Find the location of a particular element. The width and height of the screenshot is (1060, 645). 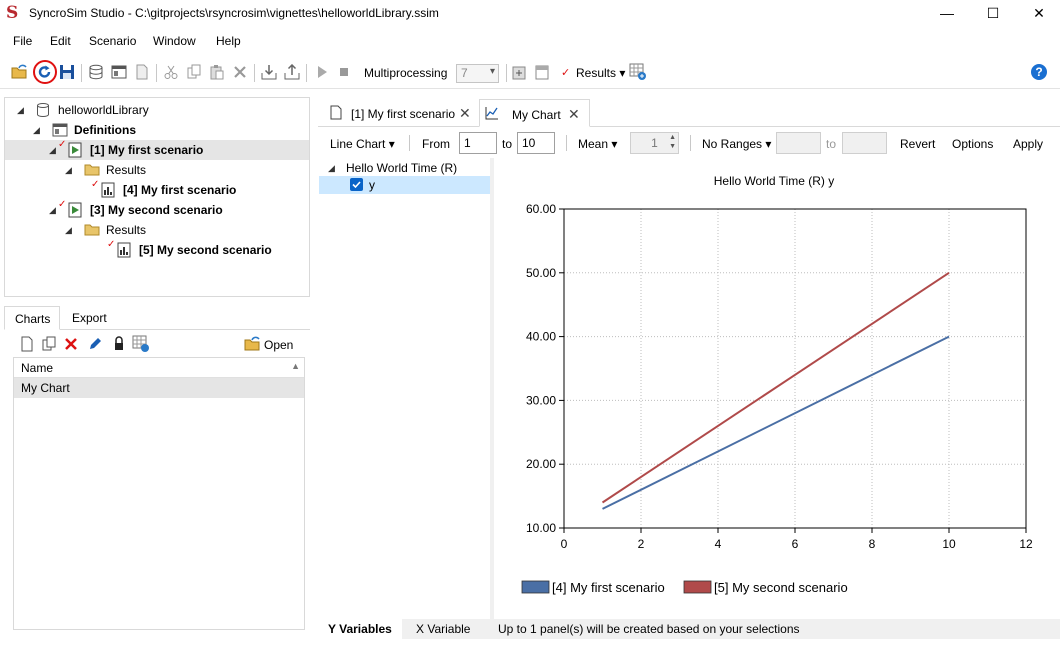

tree-item-library: ◢ helloworldLibrary is located at coordinates (157, 110).